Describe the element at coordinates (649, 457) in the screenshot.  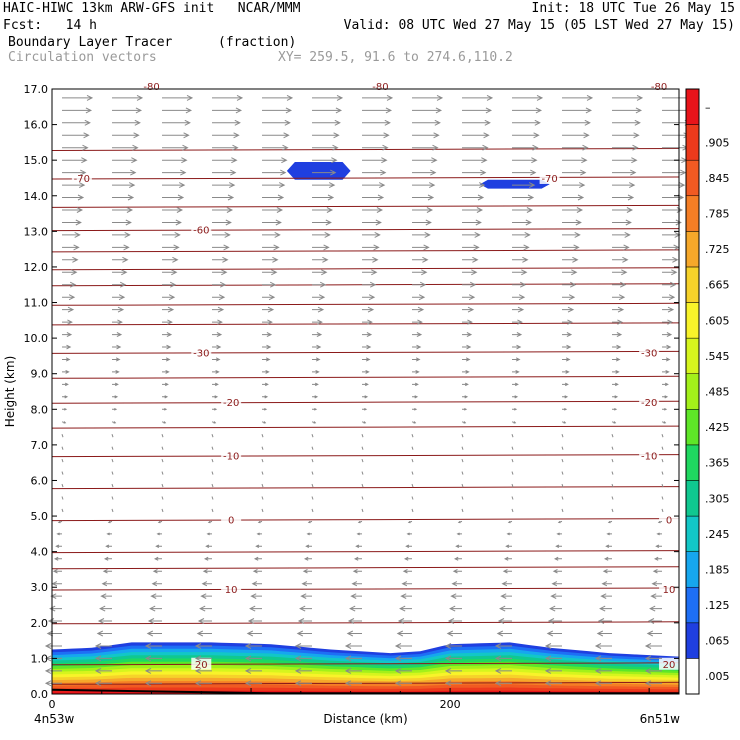
I see `contour-label: -10` at that location.